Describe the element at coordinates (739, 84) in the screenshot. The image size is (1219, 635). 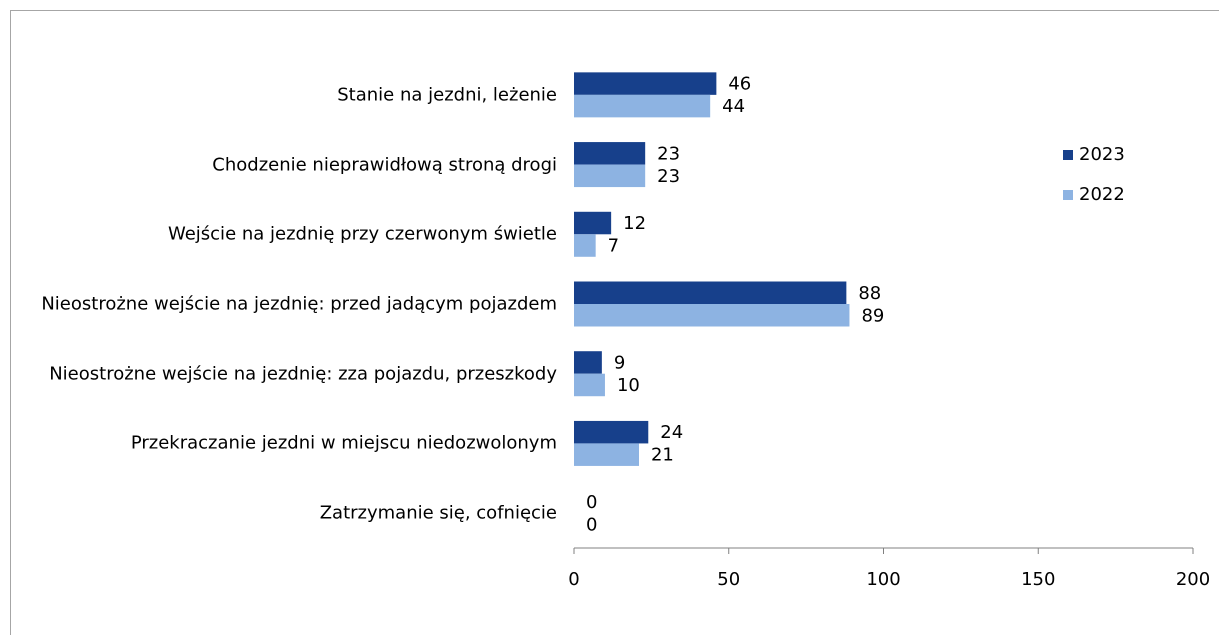
I see `data-label: 46` at that location.